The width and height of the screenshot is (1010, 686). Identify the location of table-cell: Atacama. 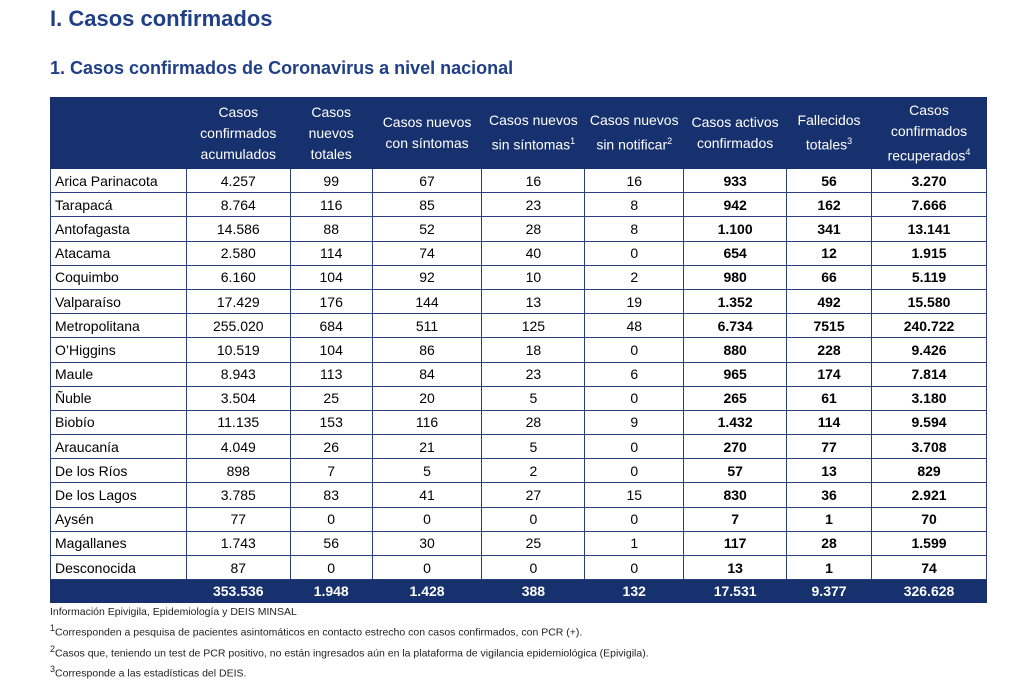
(118, 253).